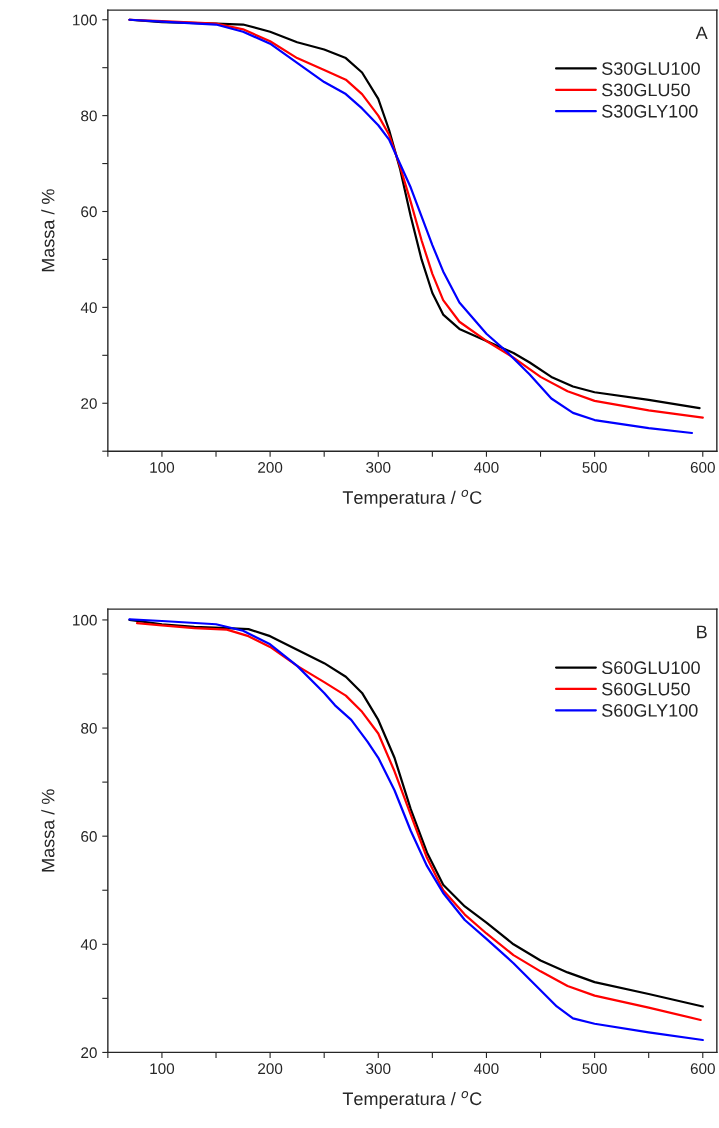 This screenshot has height=1128, width=719. I want to click on legend-label: S60GLU100, so click(651, 668).